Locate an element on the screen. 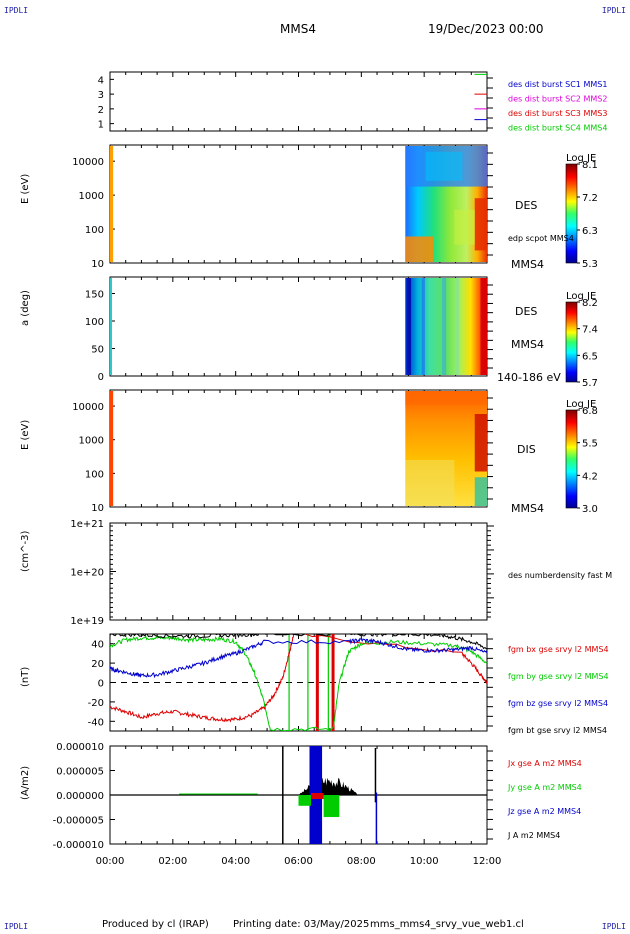 The image size is (630, 934). legend-fgm-4: fgm bt gse srvy l2 MMS4 is located at coordinates (557, 730).